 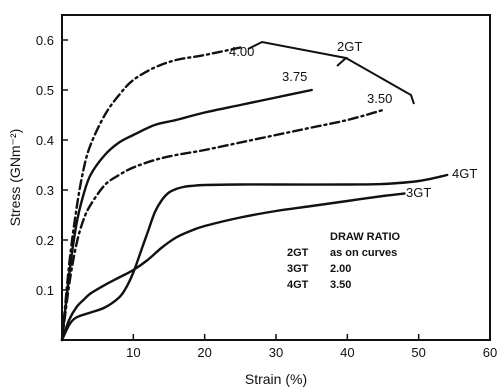 I want to click on end-label-3gt: 3GT, so click(x=418, y=192).